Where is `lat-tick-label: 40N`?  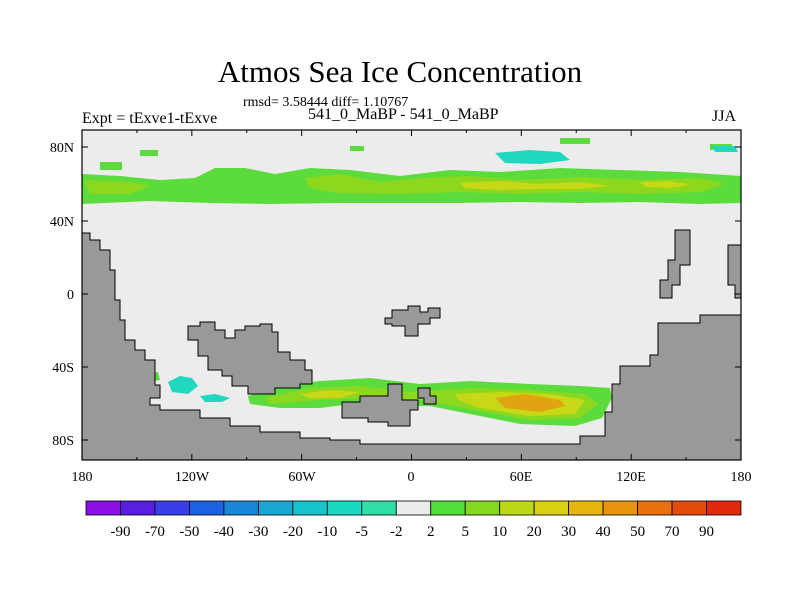
lat-tick-label: 40N is located at coordinates (62, 222).